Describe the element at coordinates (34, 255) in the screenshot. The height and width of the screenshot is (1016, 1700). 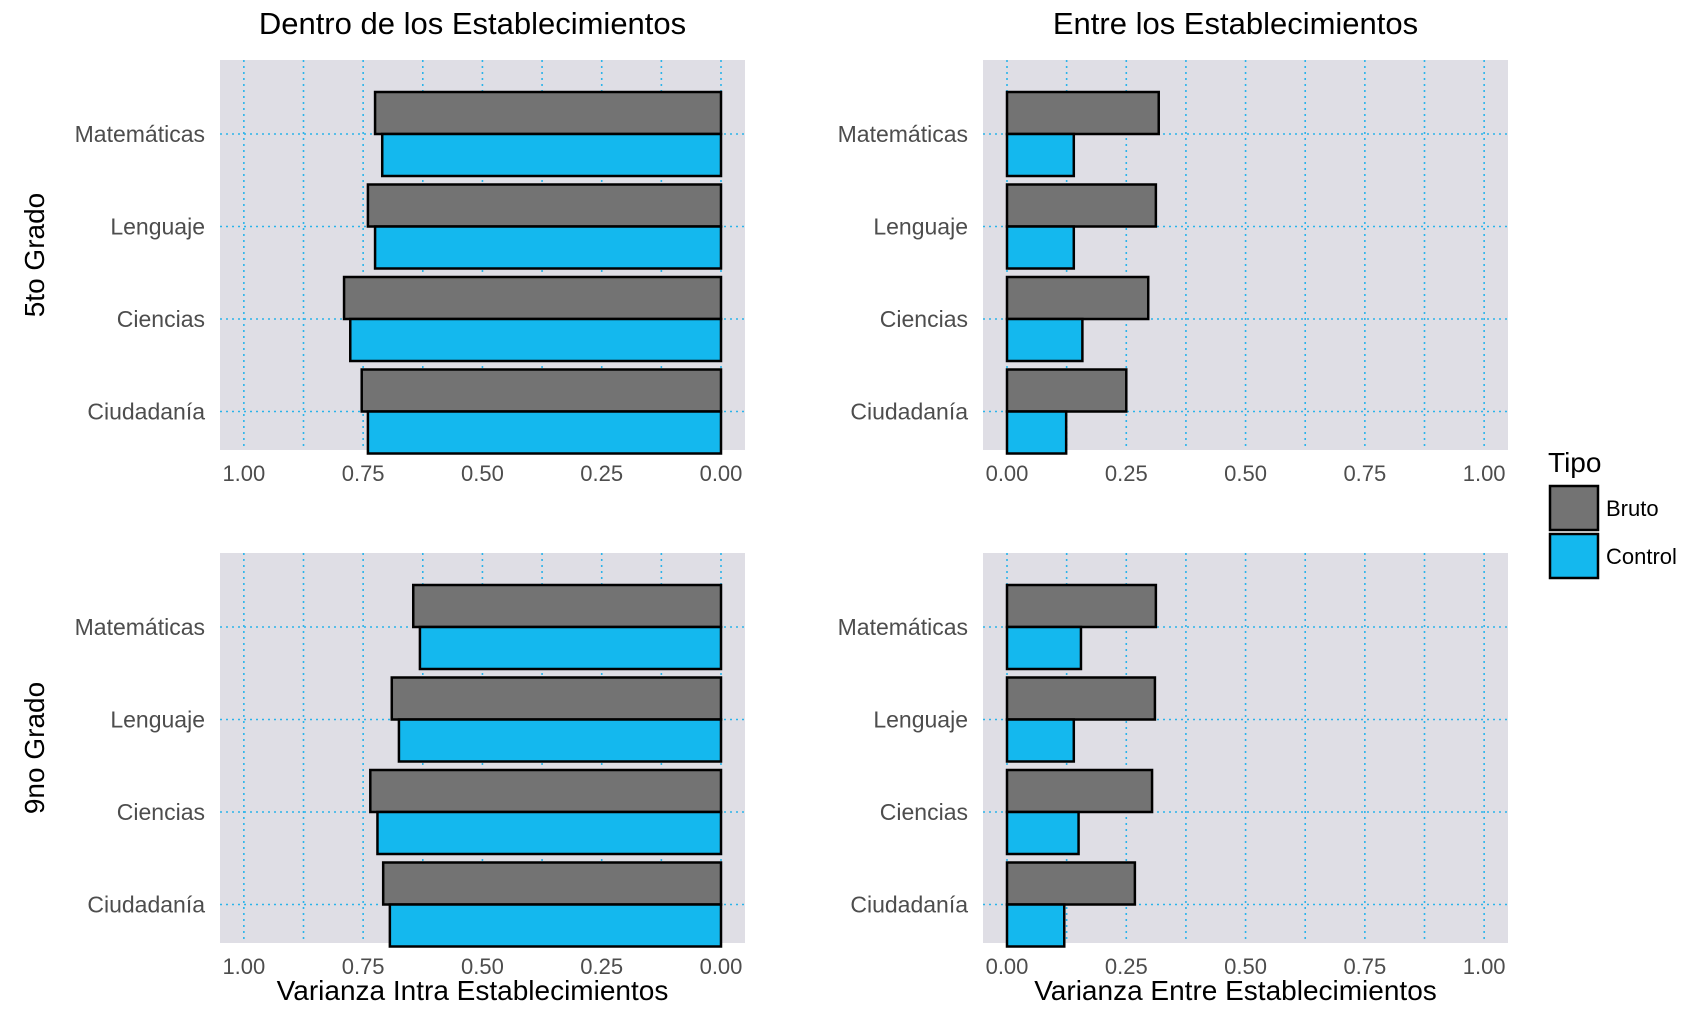
I see `facet-row-label: 5to Grado` at that location.